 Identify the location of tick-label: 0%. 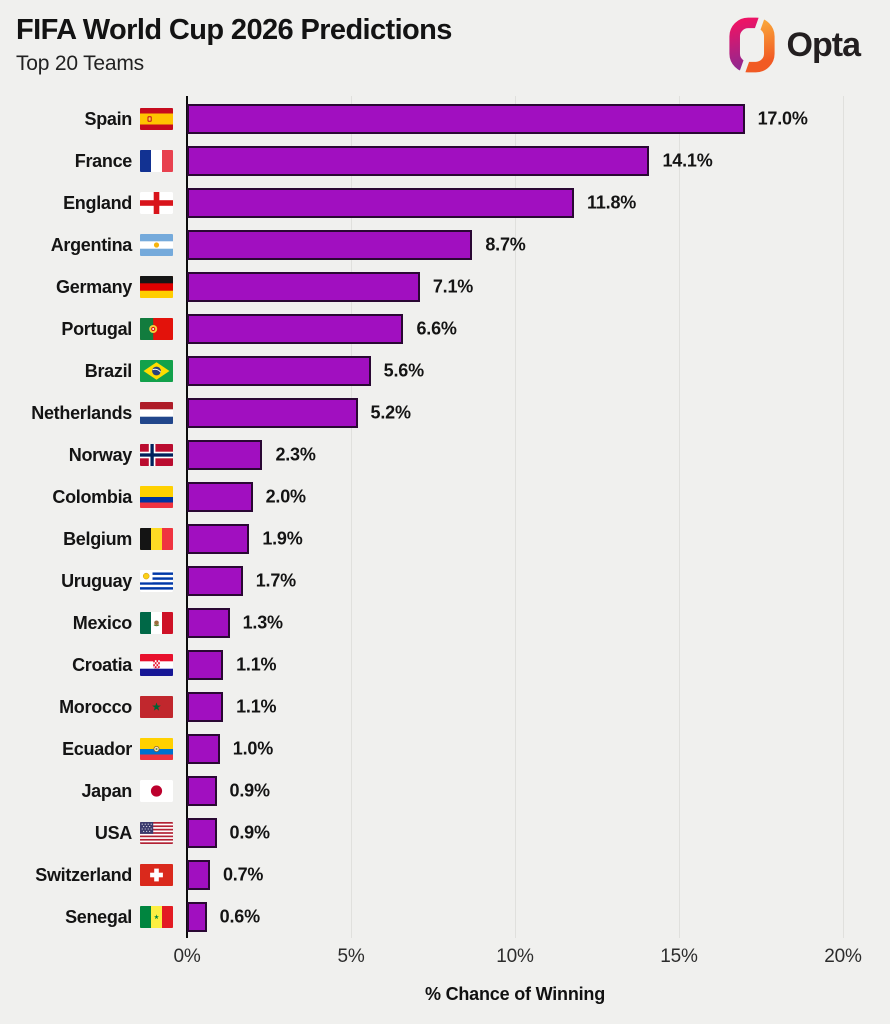
(187, 956).